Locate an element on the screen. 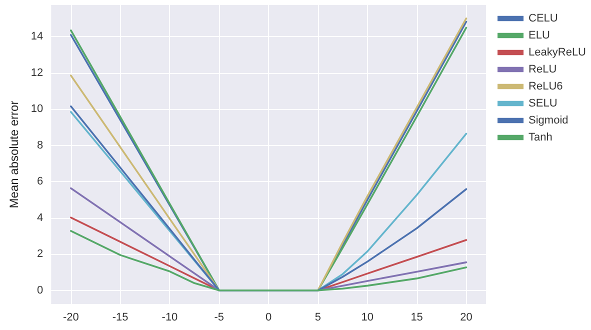 The height and width of the screenshot is (330, 591). x-tick-label: -5 is located at coordinates (219, 318).